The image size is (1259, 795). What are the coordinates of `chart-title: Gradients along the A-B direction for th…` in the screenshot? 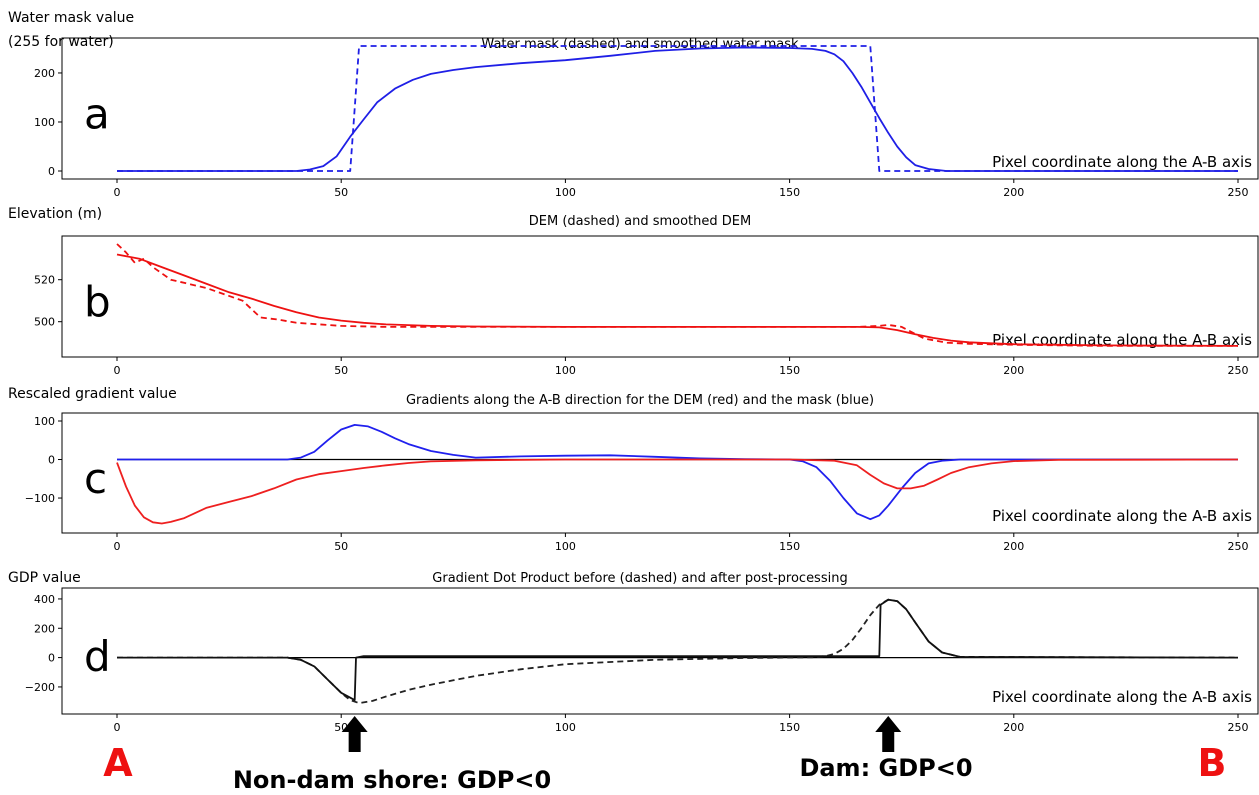 It's located at (640, 400).